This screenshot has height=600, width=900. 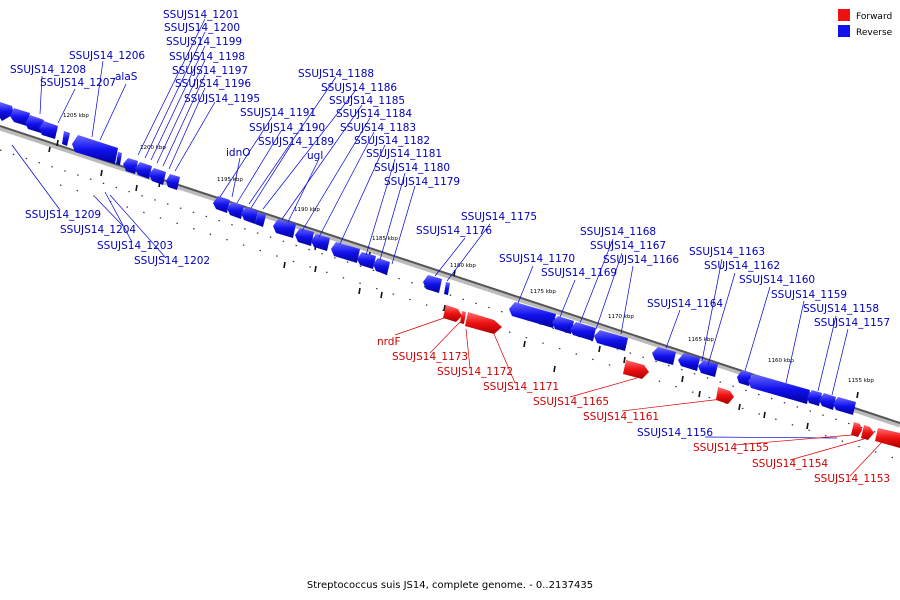 I want to click on tick-label: 1200 kbp, so click(x=153, y=148).